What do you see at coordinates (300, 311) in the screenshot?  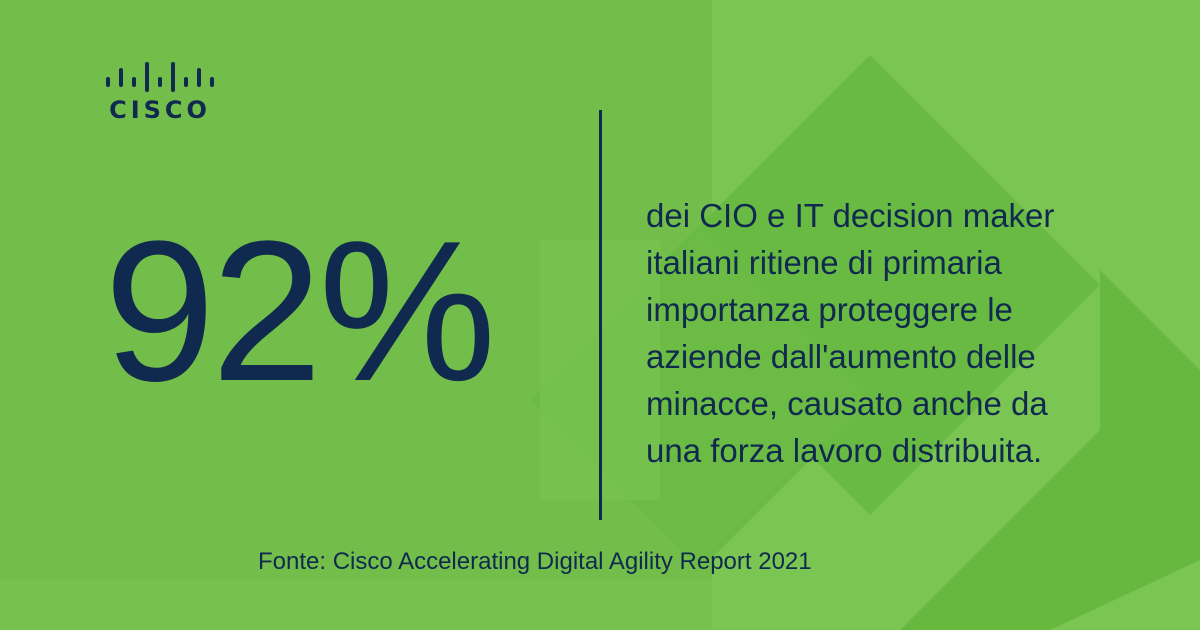 I see `stat-percentage: 92%` at bounding box center [300, 311].